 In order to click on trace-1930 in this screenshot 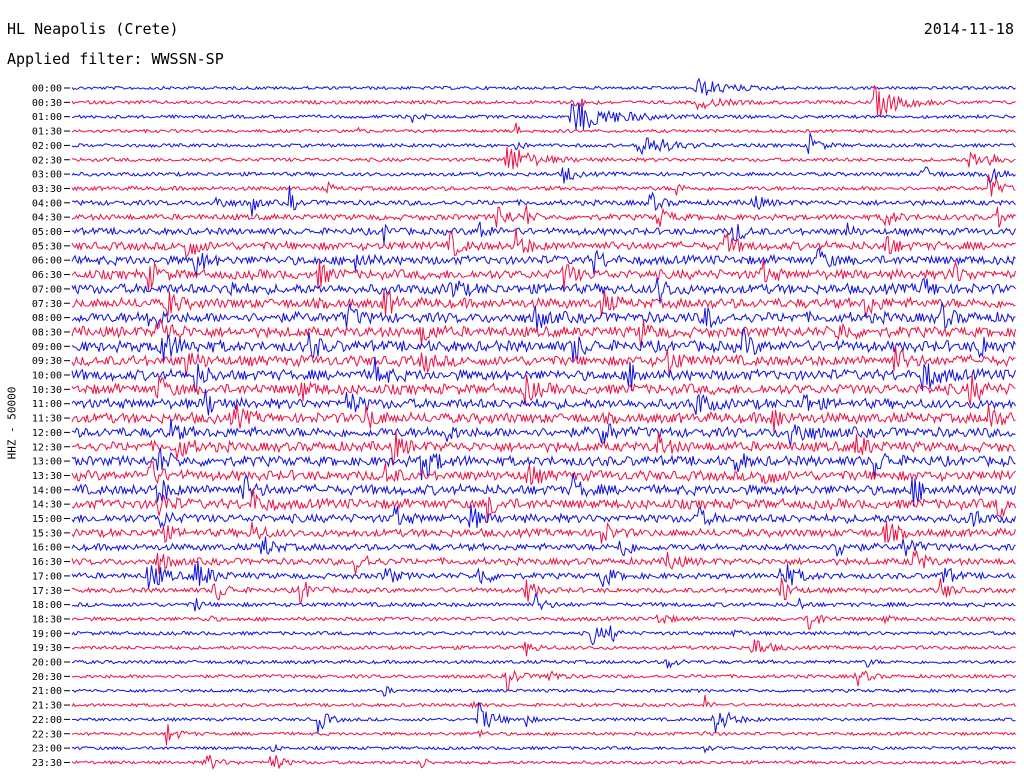, I will do `click(543, 648)`.